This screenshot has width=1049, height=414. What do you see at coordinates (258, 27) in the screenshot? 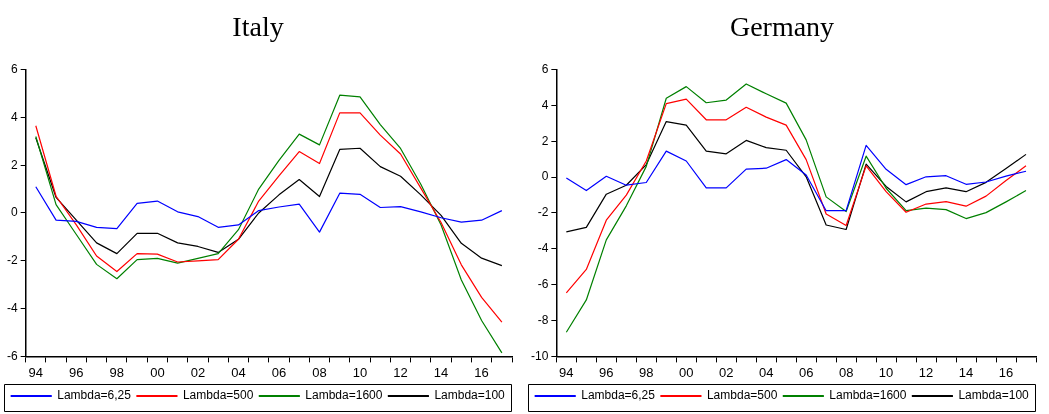
I see `chart-title: Italy` at bounding box center [258, 27].